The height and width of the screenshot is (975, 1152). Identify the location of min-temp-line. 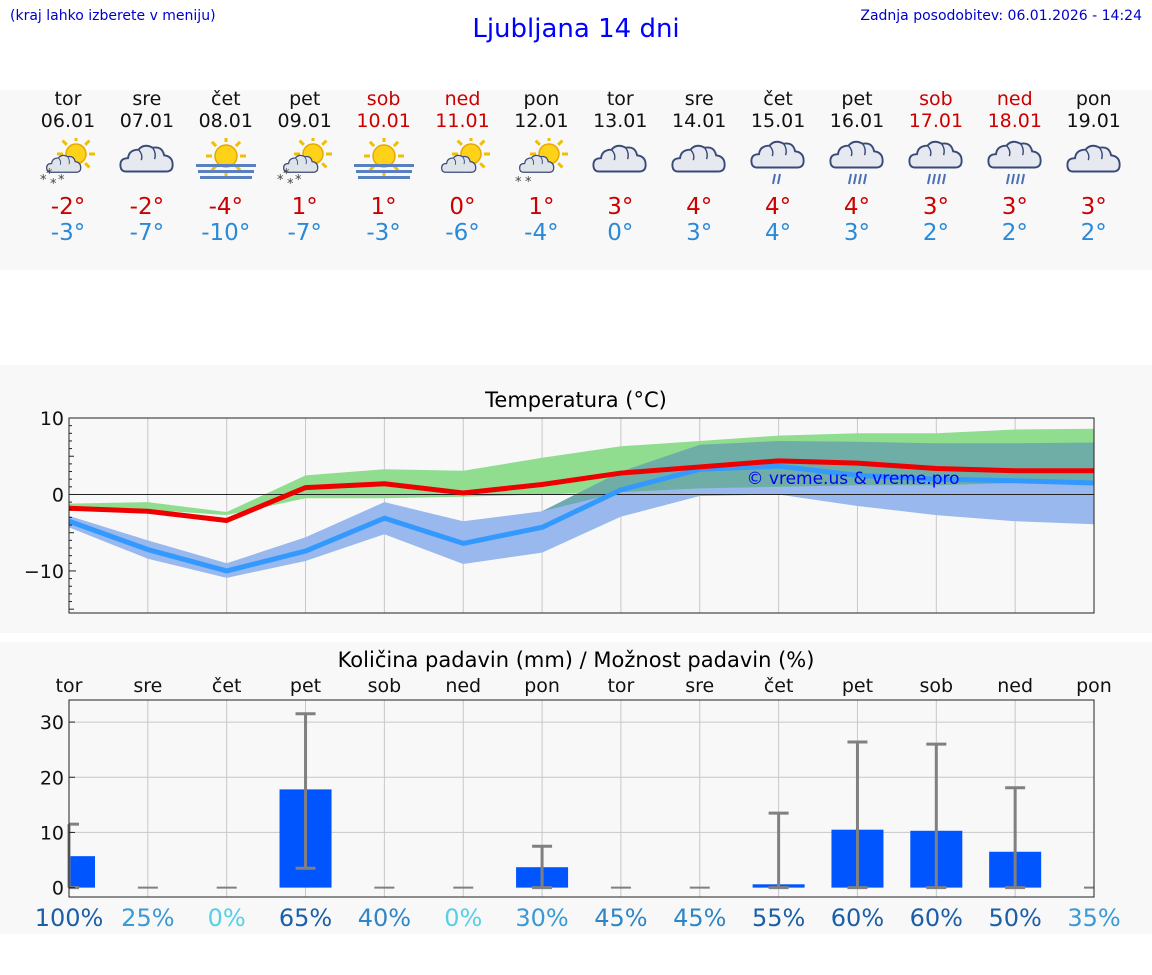
(581, 518).